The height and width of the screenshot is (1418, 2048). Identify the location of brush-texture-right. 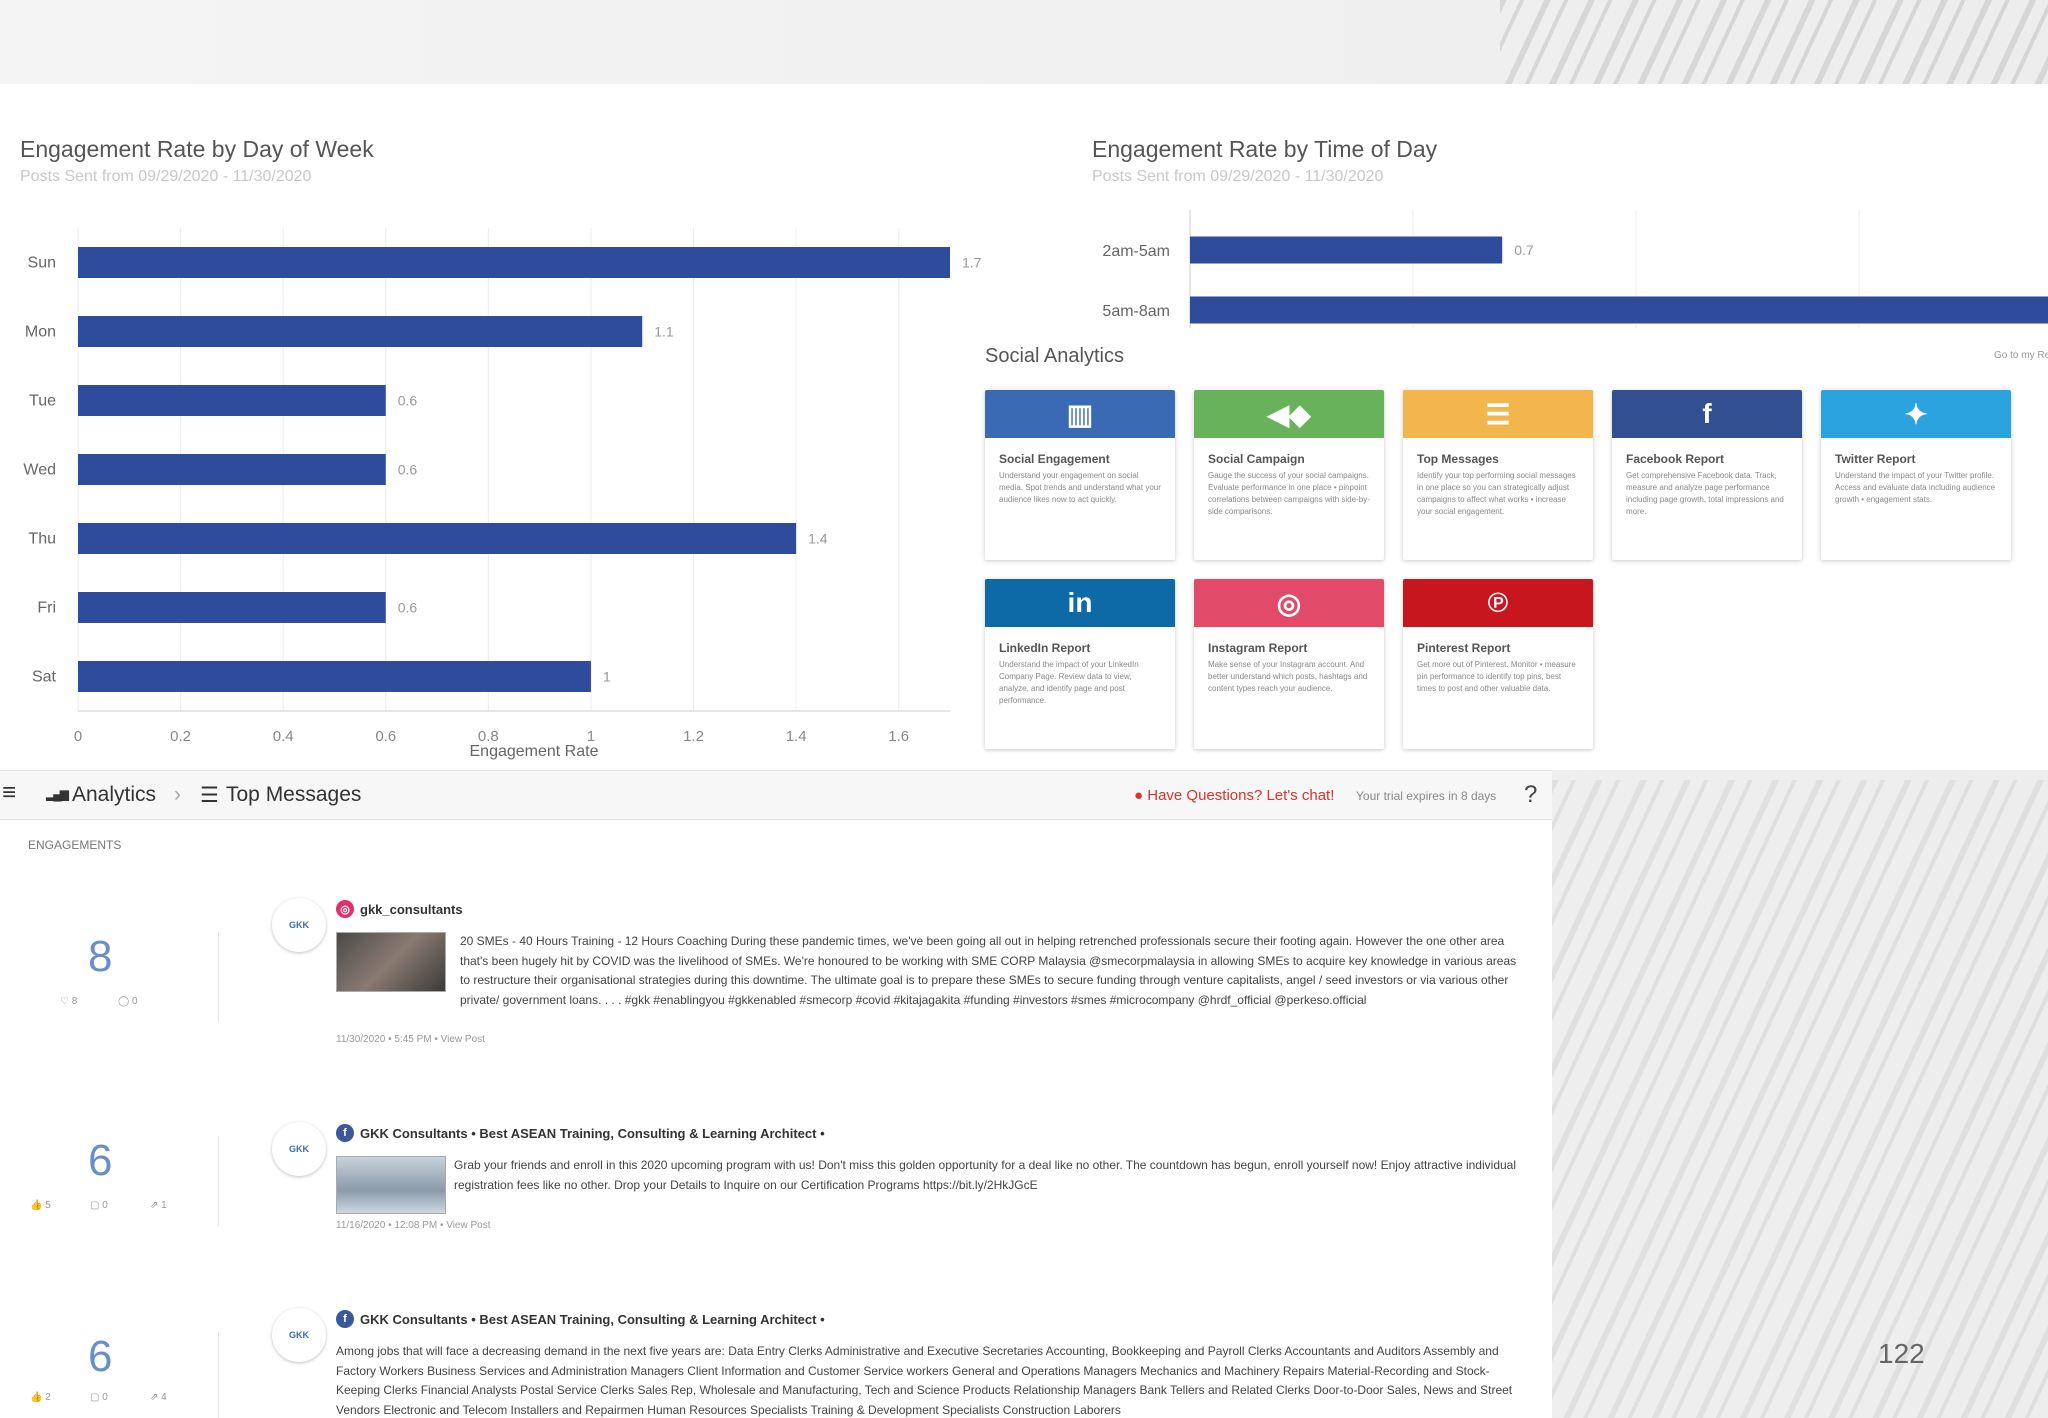
(1800, 1099).